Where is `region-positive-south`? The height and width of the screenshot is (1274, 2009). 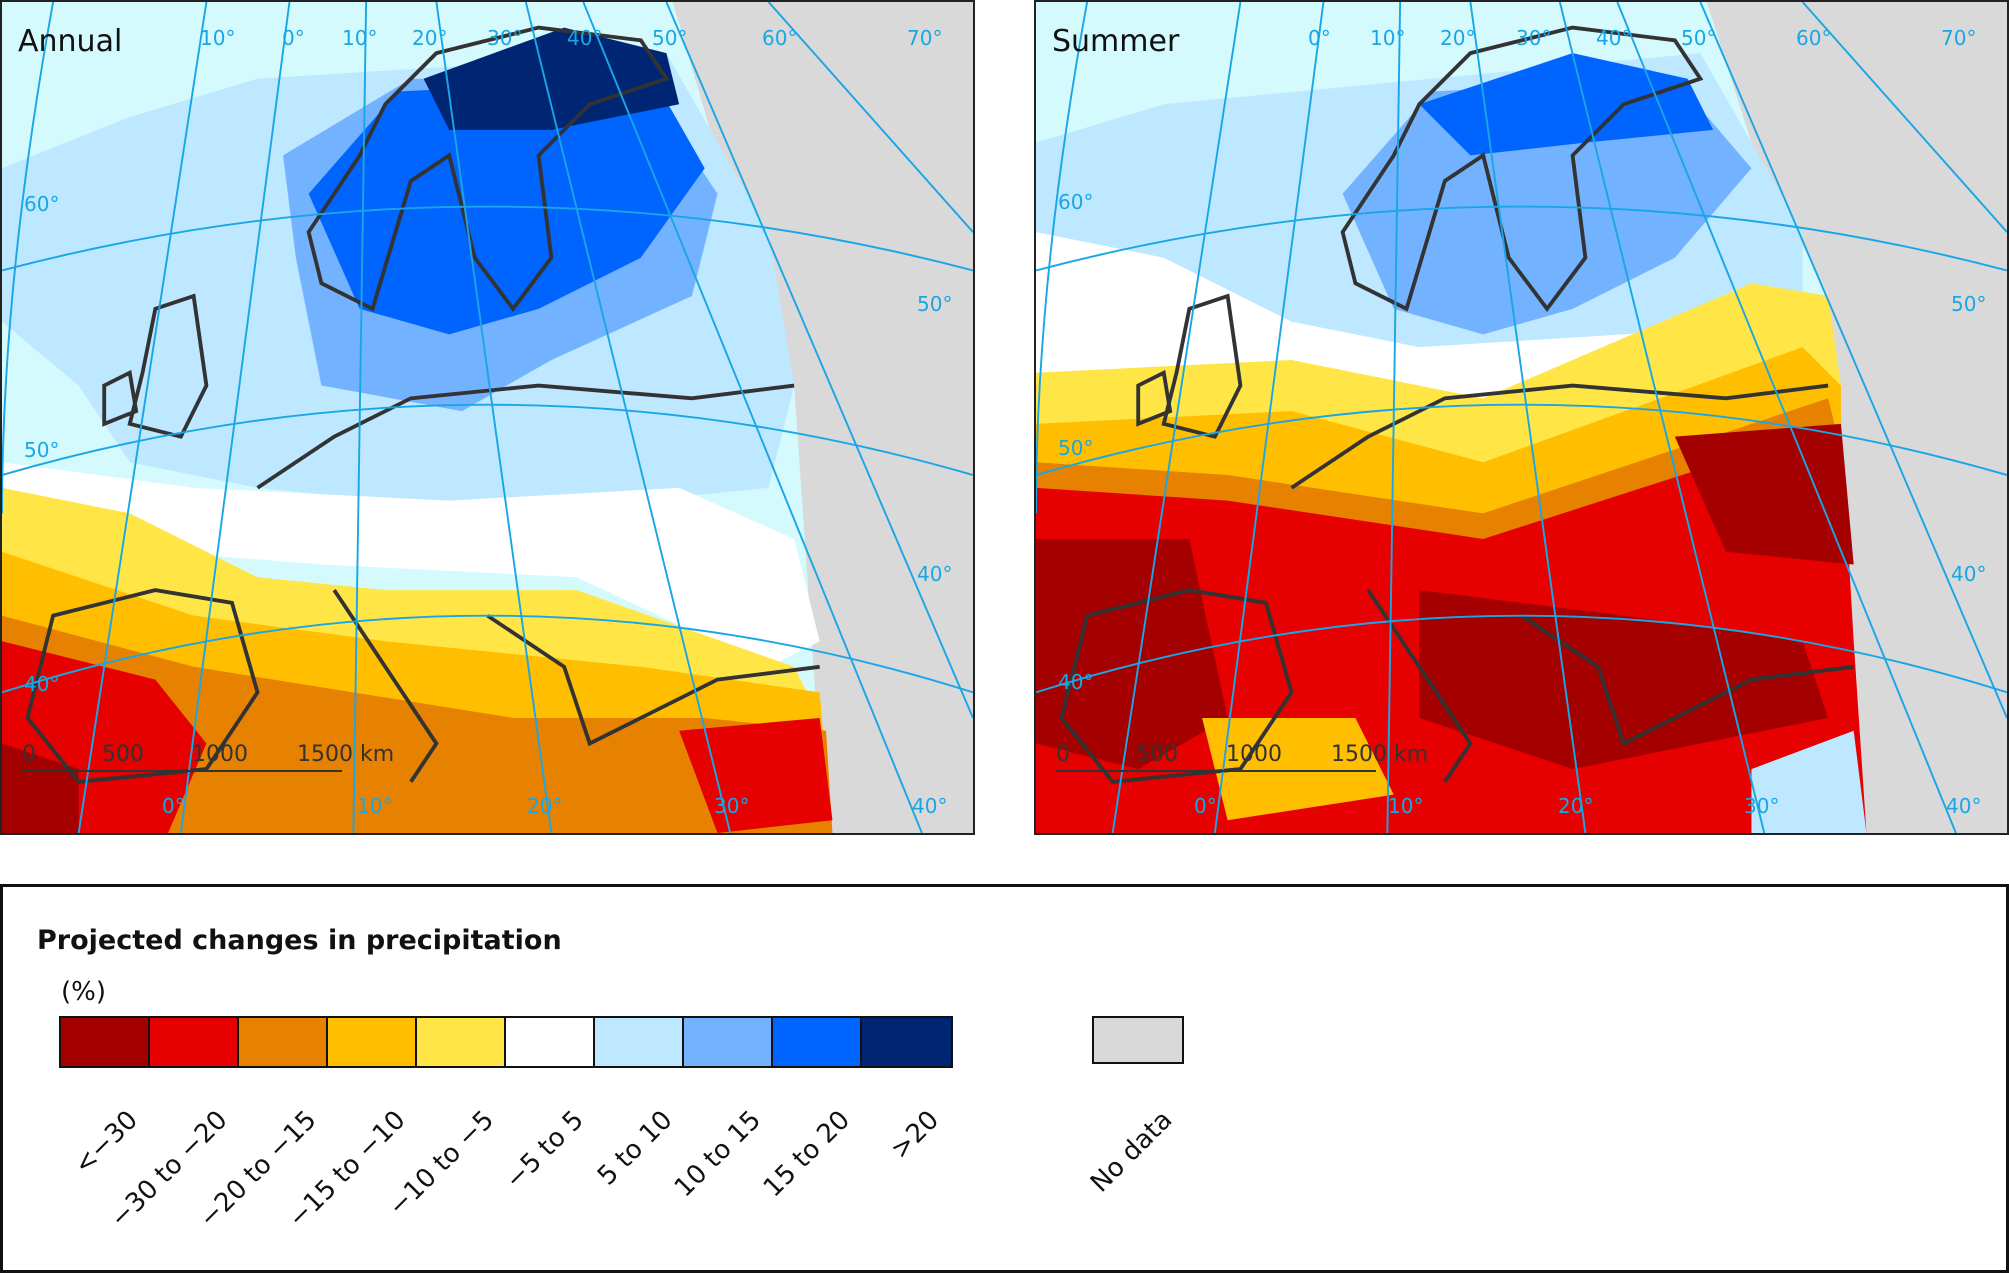 region-positive-south is located at coordinates (1809, 781).